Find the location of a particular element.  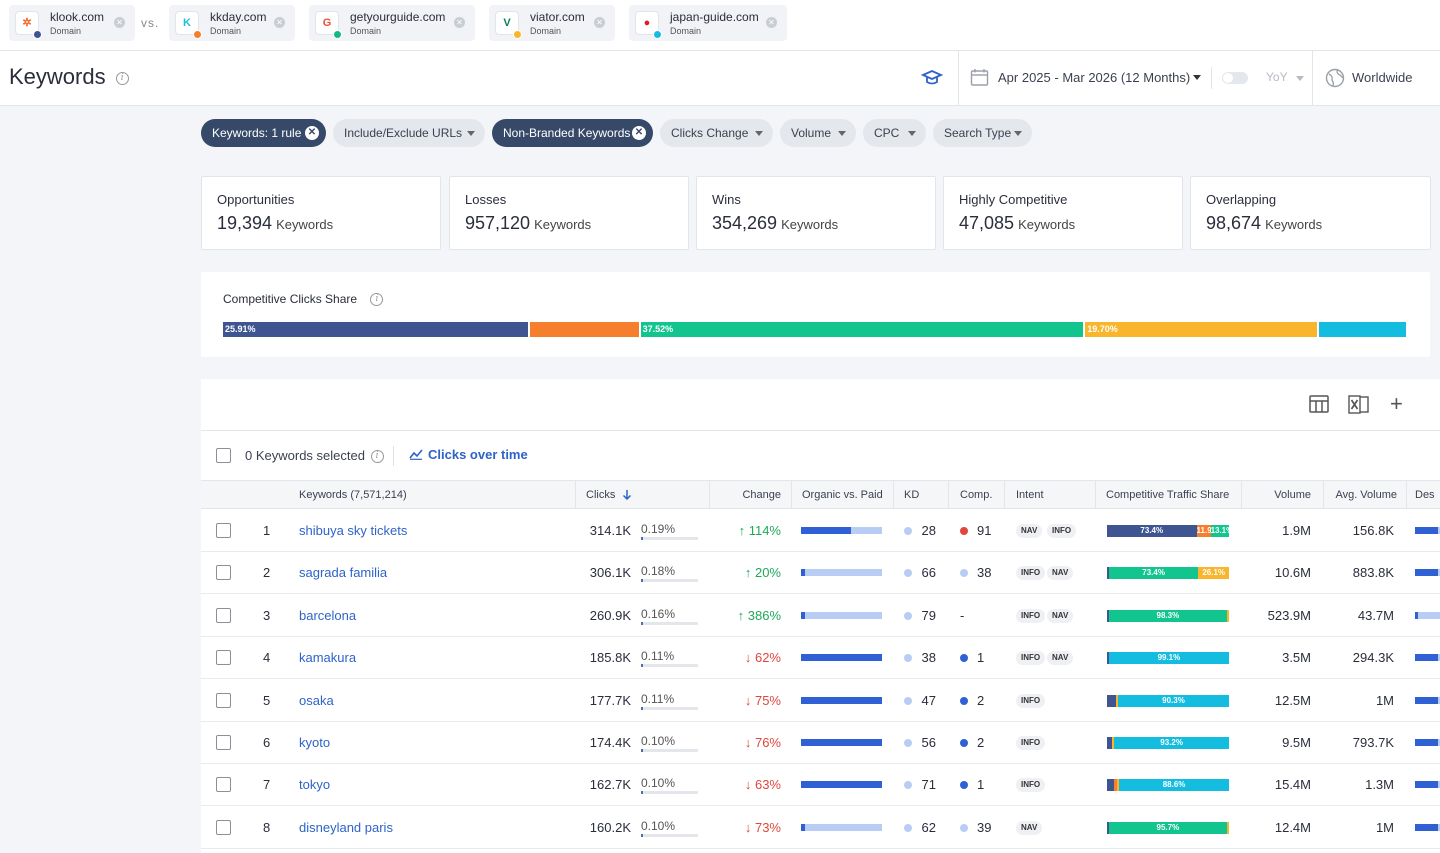

clicks-share-bar is located at coordinates (669, 666).